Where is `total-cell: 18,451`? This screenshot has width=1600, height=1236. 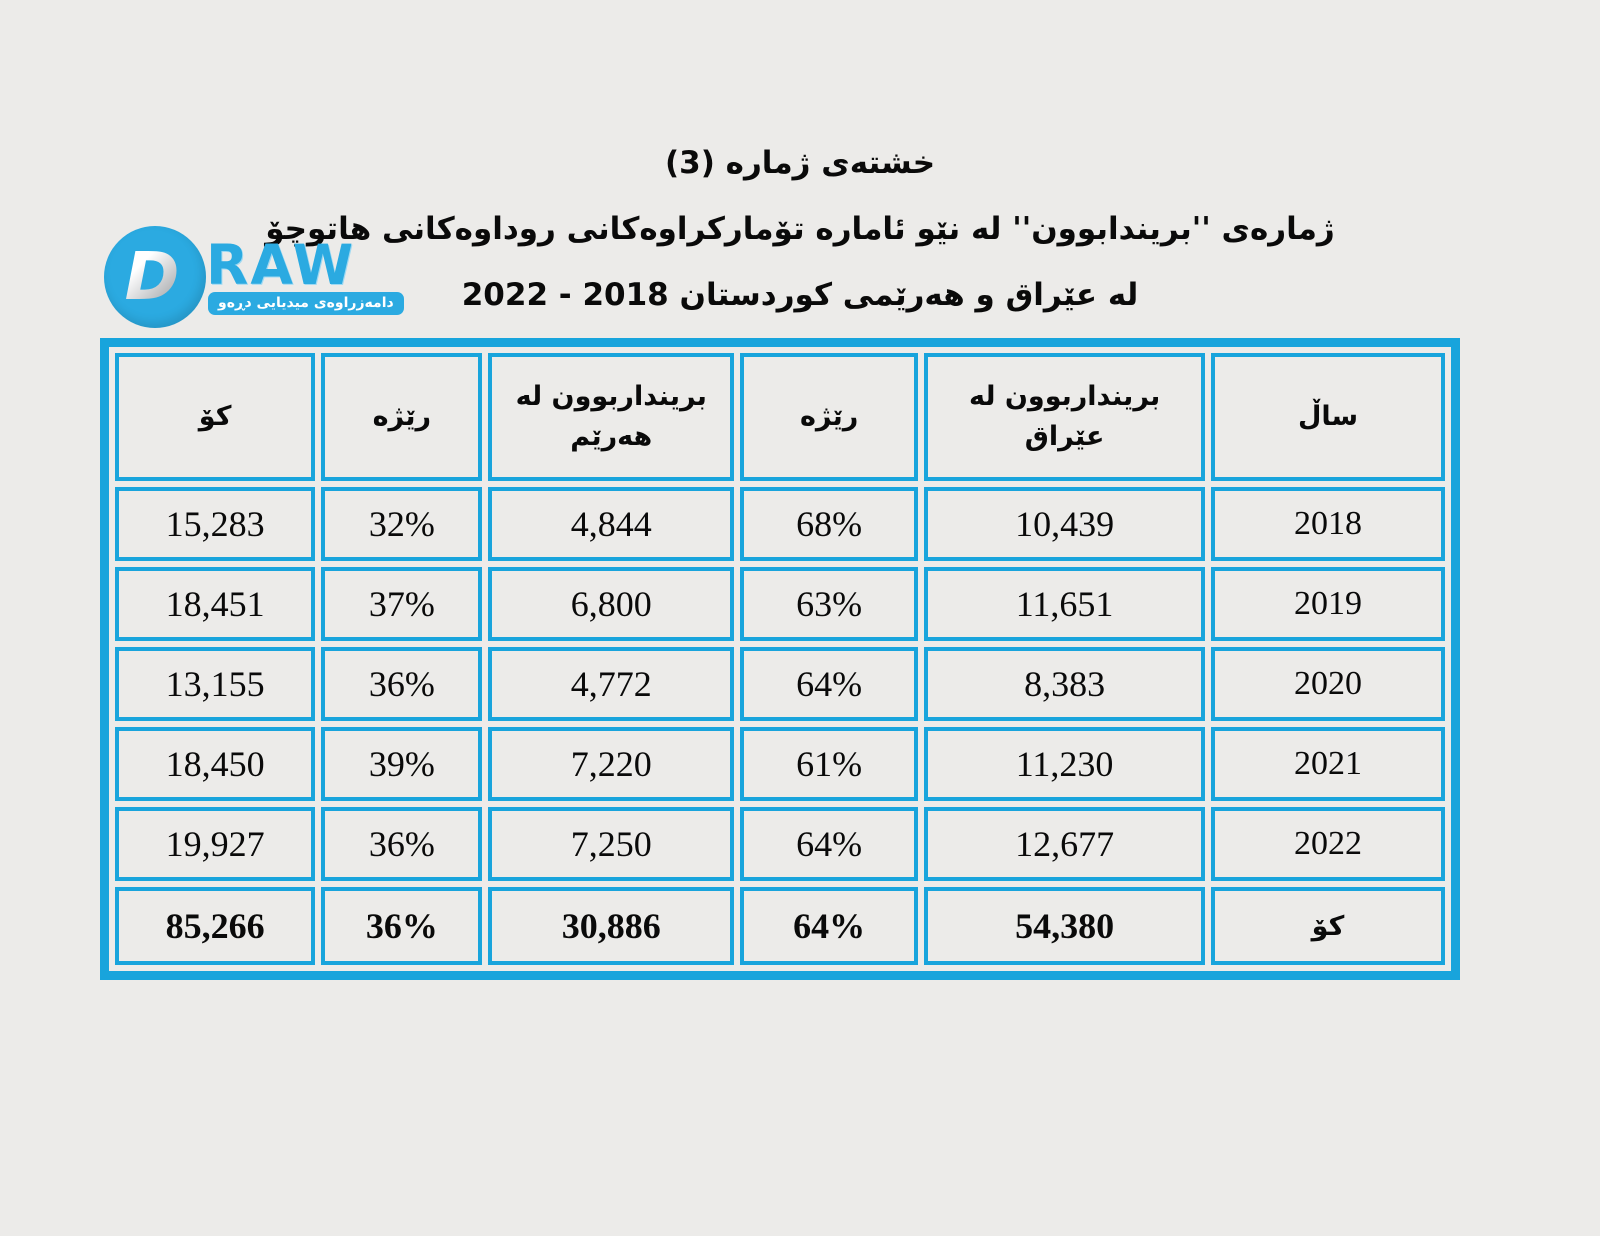 total-cell: 18,451 is located at coordinates (215, 604).